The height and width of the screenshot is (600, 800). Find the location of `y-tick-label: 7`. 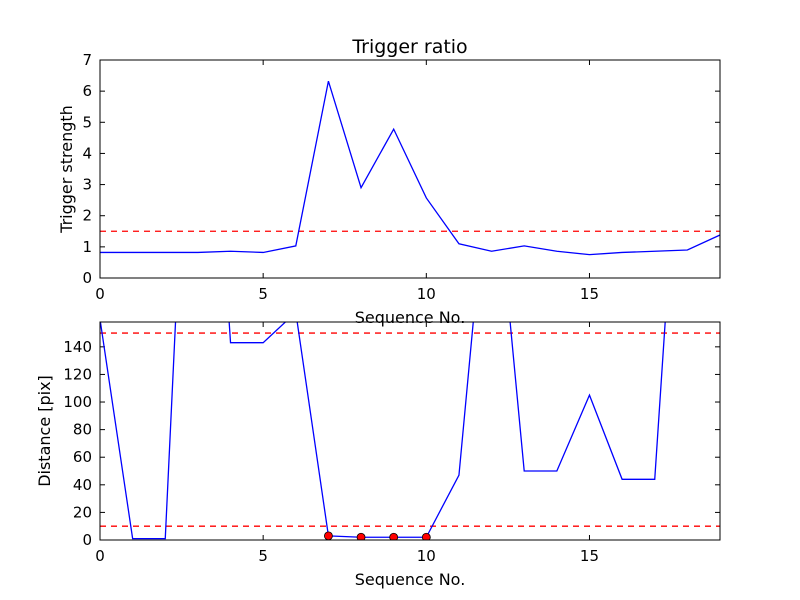

y-tick-label: 7 is located at coordinates (87, 60).